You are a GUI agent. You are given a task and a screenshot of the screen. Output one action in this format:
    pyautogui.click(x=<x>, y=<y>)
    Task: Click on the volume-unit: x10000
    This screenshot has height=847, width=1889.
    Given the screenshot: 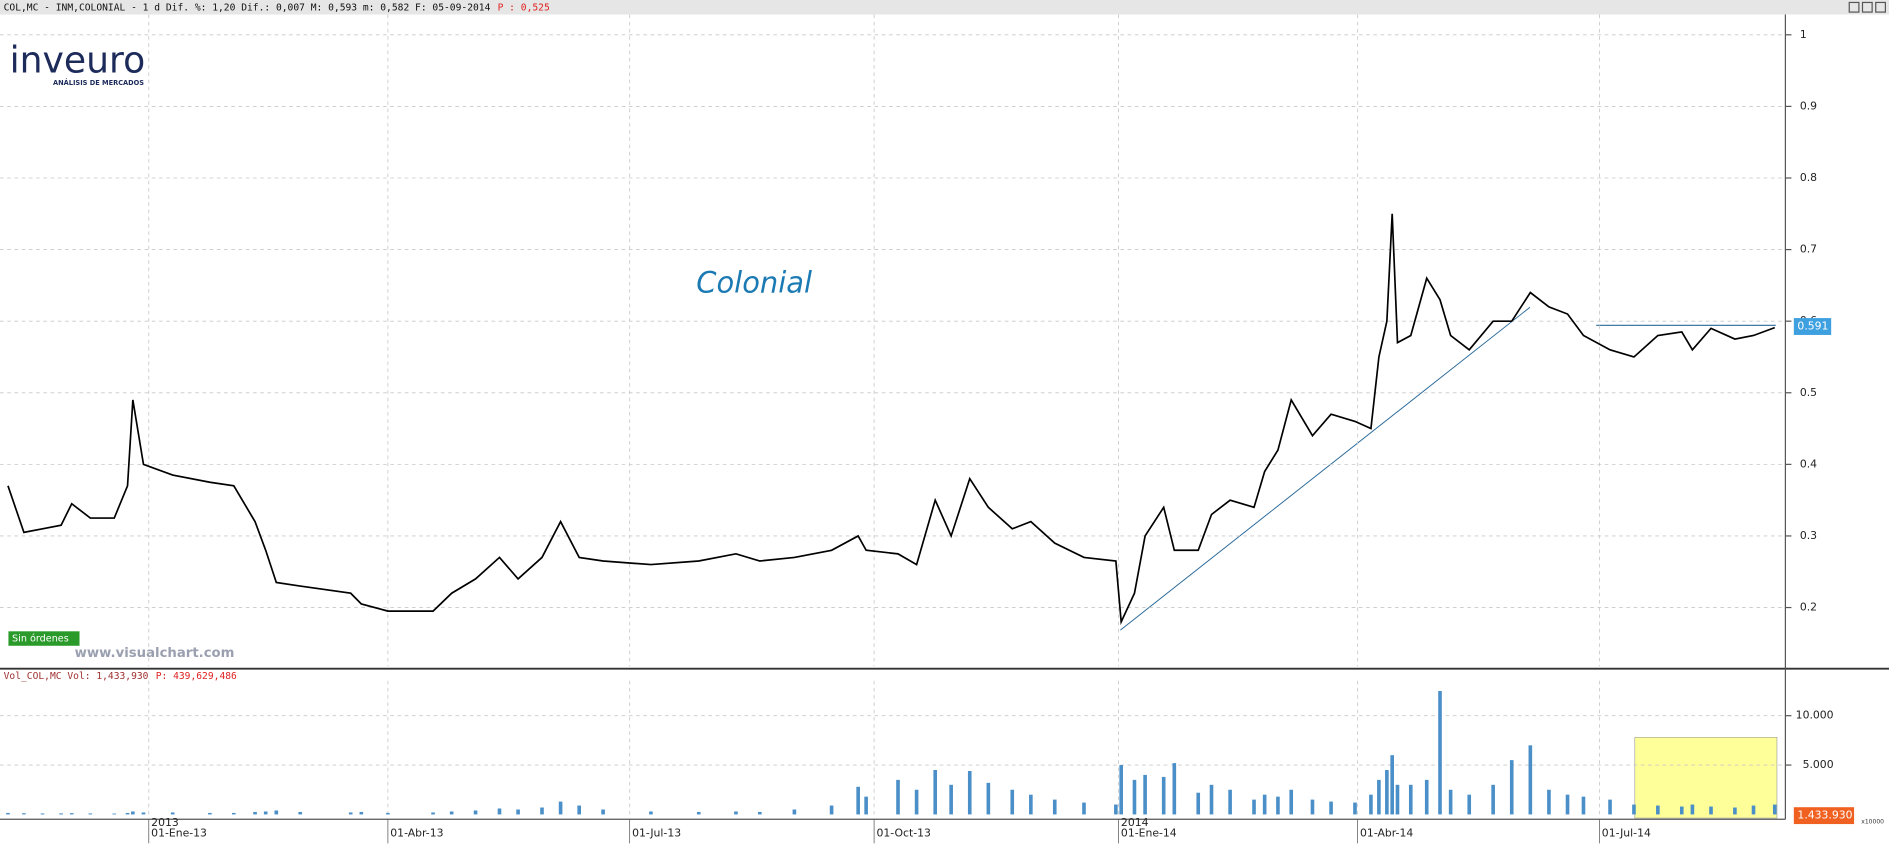 What is the action you would take?
    pyautogui.click(x=1872, y=822)
    